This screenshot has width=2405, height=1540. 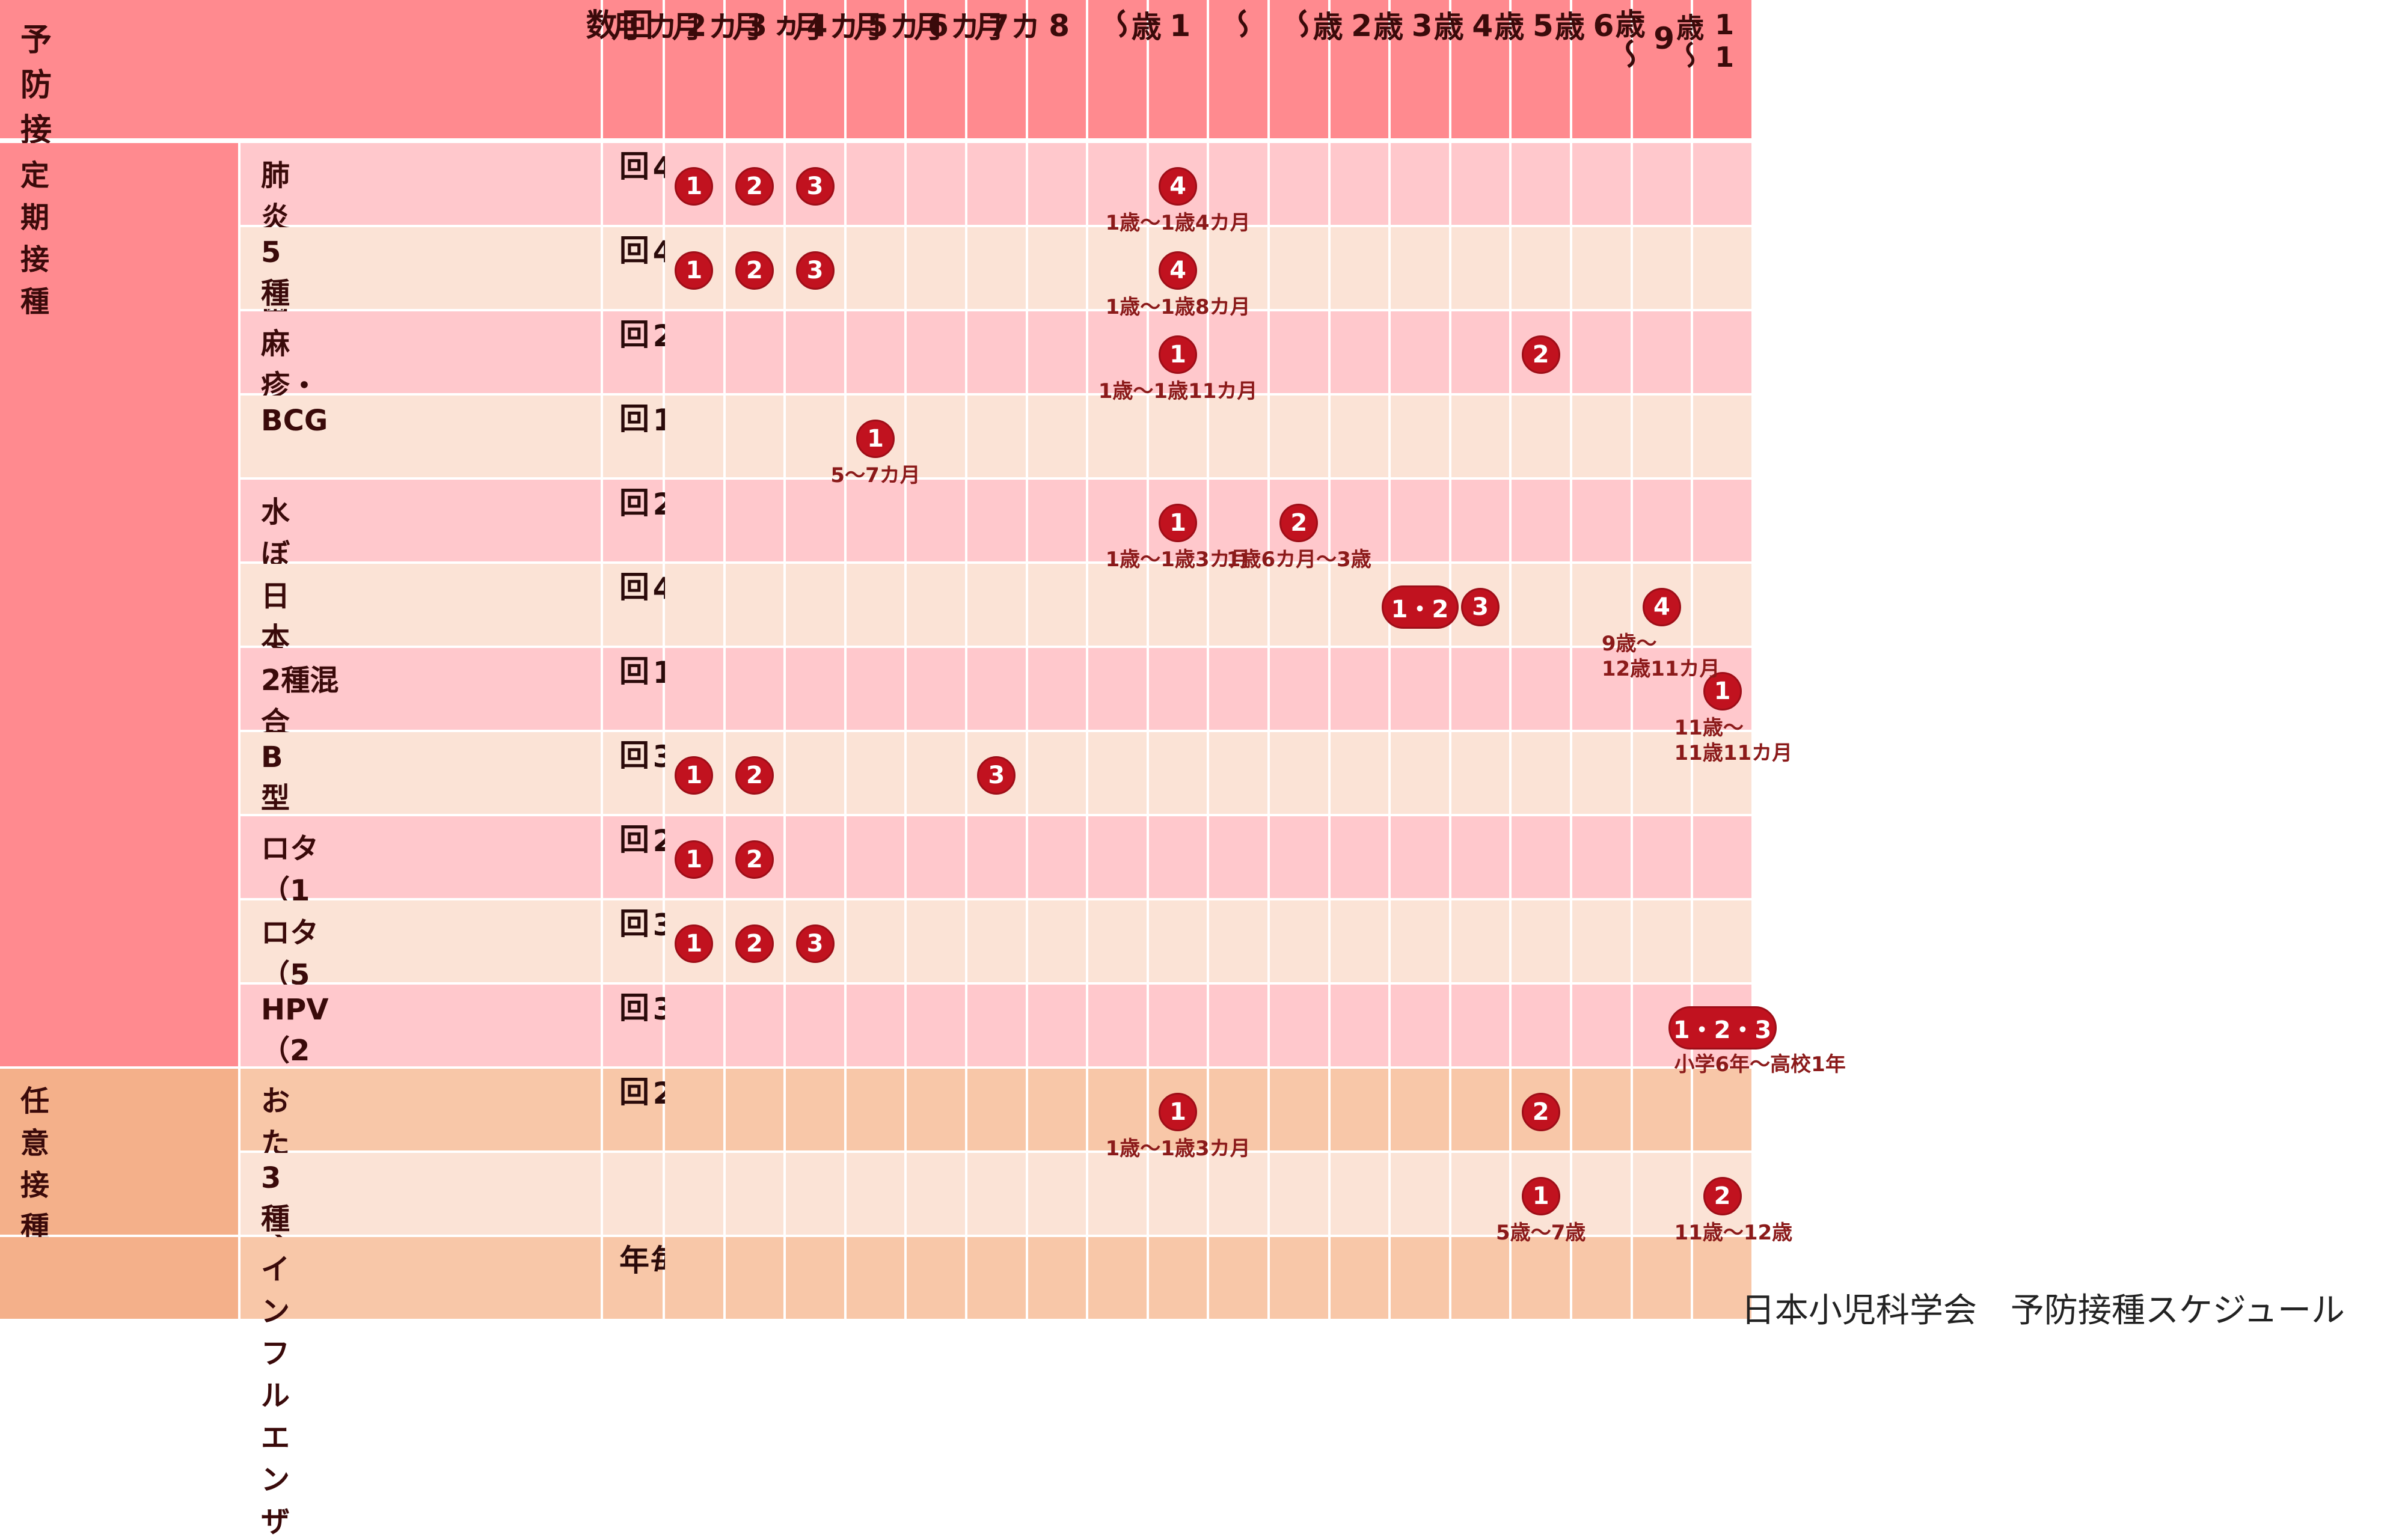 What do you see at coordinates (1023, 25) in the screenshot?
I see `header-col-label: 8カ月` at bounding box center [1023, 25].